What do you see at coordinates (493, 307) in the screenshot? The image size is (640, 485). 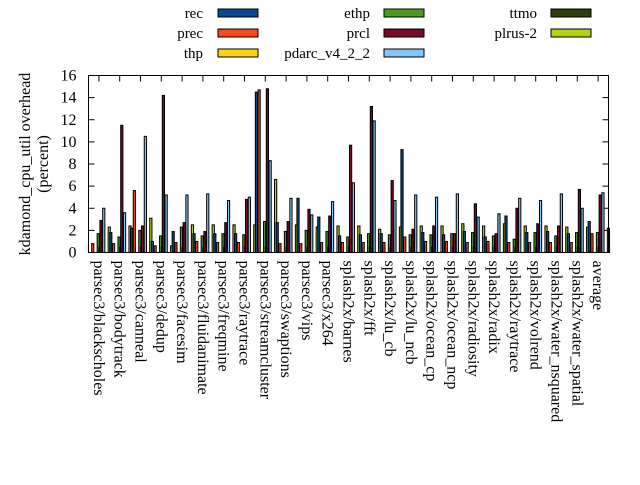 I see `x-tick-label: splash2x/radix` at bounding box center [493, 307].